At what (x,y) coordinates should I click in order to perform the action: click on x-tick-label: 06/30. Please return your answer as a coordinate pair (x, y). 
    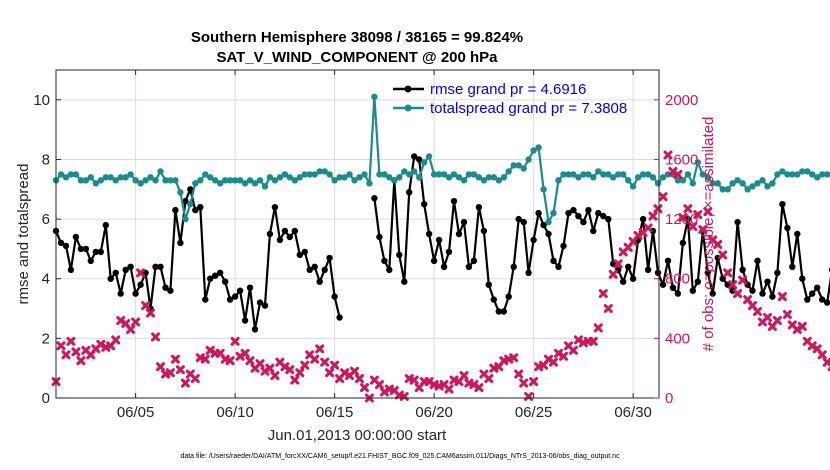
    Looking at the image, I should click on (633, 412).